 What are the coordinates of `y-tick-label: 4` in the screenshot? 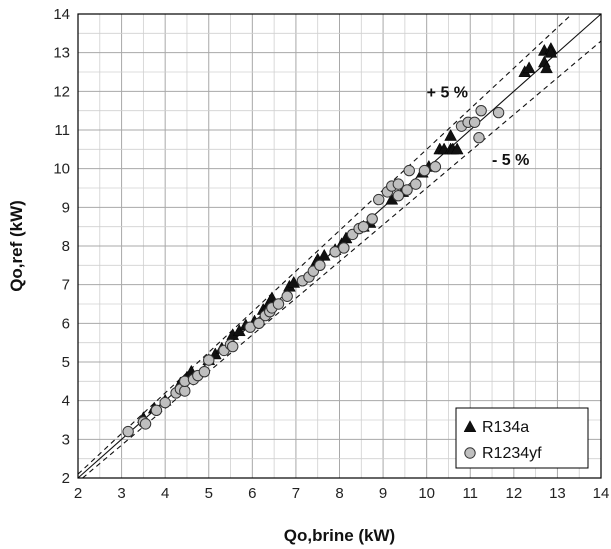 It's located at (66, 401).